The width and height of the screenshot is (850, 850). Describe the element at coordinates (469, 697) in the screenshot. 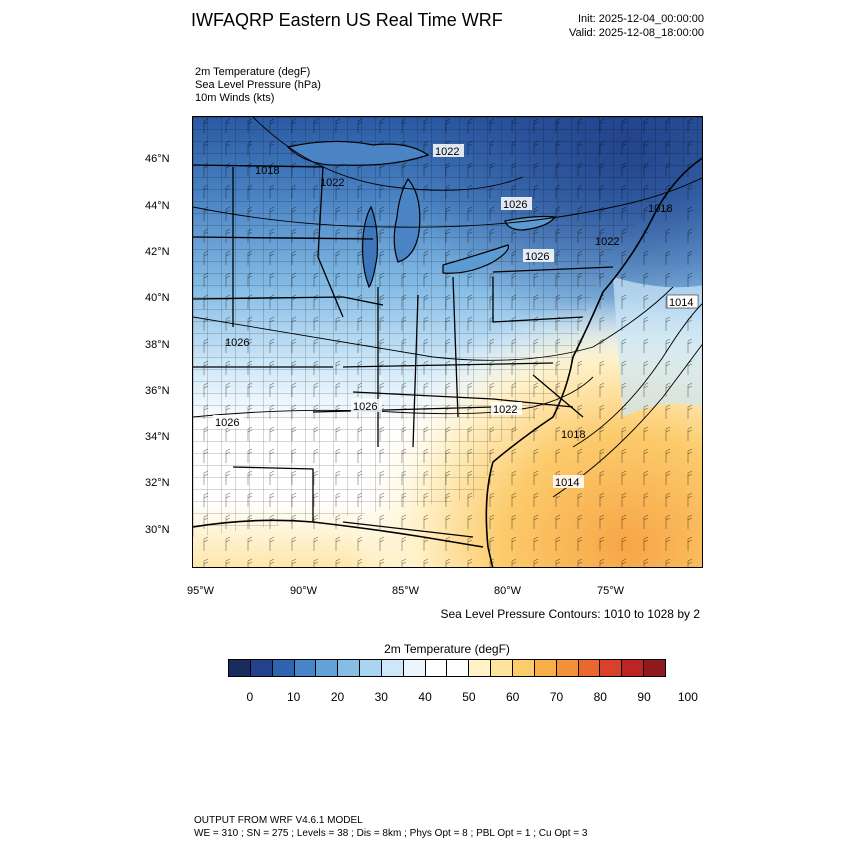

I see `colorbar-label: 50` at that location.